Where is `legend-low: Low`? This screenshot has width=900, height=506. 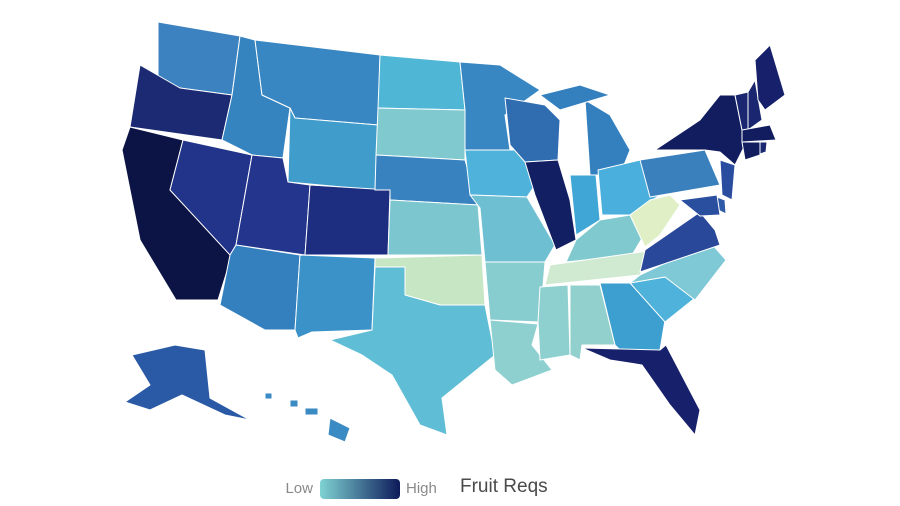 legend-low: Low is located at coordinates (299, 488).